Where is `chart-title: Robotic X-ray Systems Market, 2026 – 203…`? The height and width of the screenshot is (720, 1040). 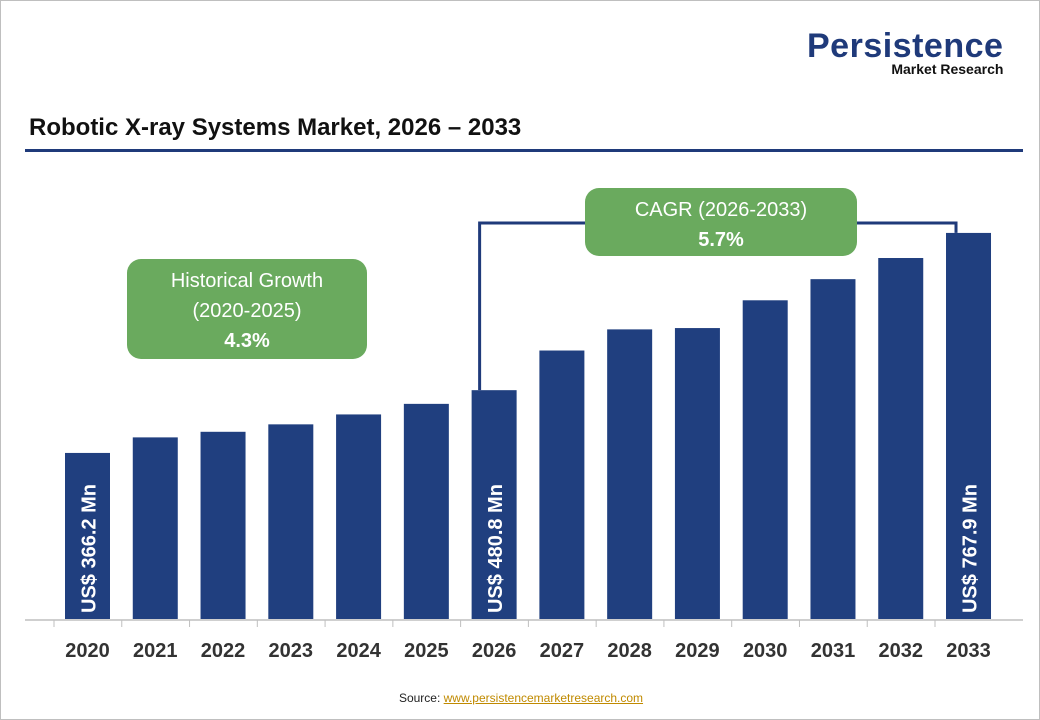
chart-title: Robotic X-ray Systems Market, 2026 – 203… is located at coordinates (275, 127).